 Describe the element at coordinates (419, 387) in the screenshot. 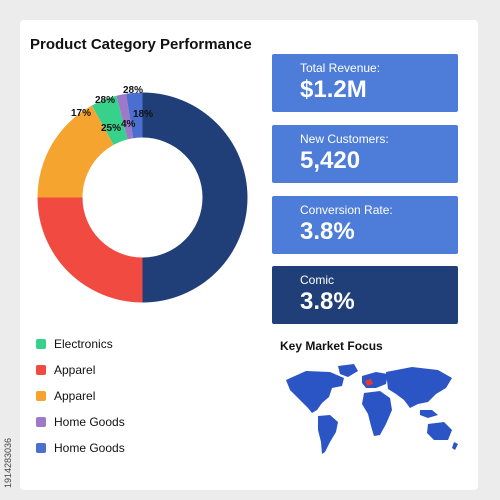

I see `asia-shape` at that location.